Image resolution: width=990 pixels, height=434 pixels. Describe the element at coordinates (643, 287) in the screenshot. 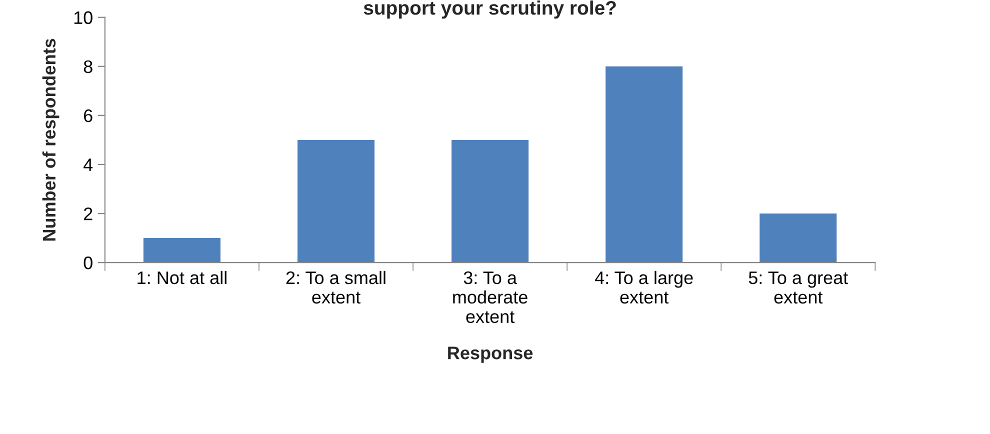

I see `x-tick-label: 4: To a large extent` at that location.